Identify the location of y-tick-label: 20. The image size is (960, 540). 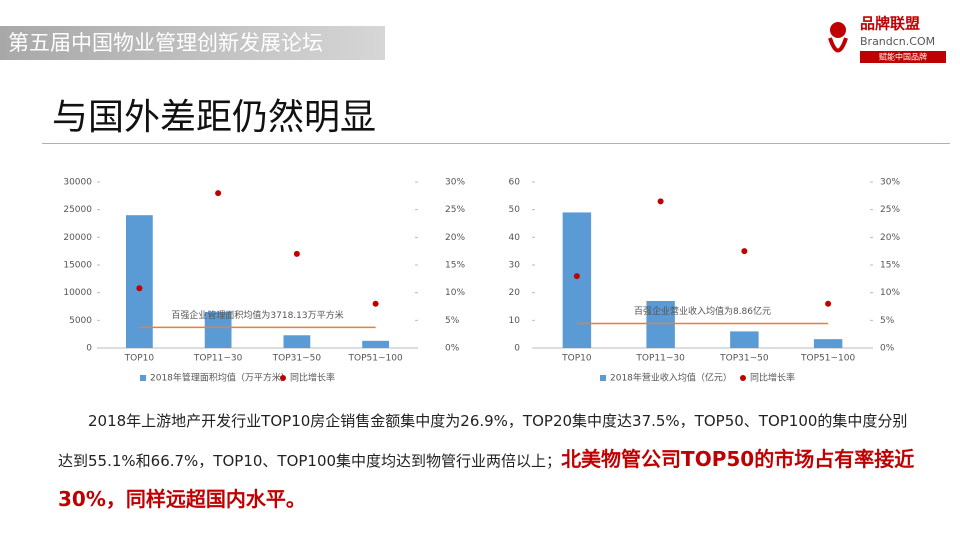
(515, 293).